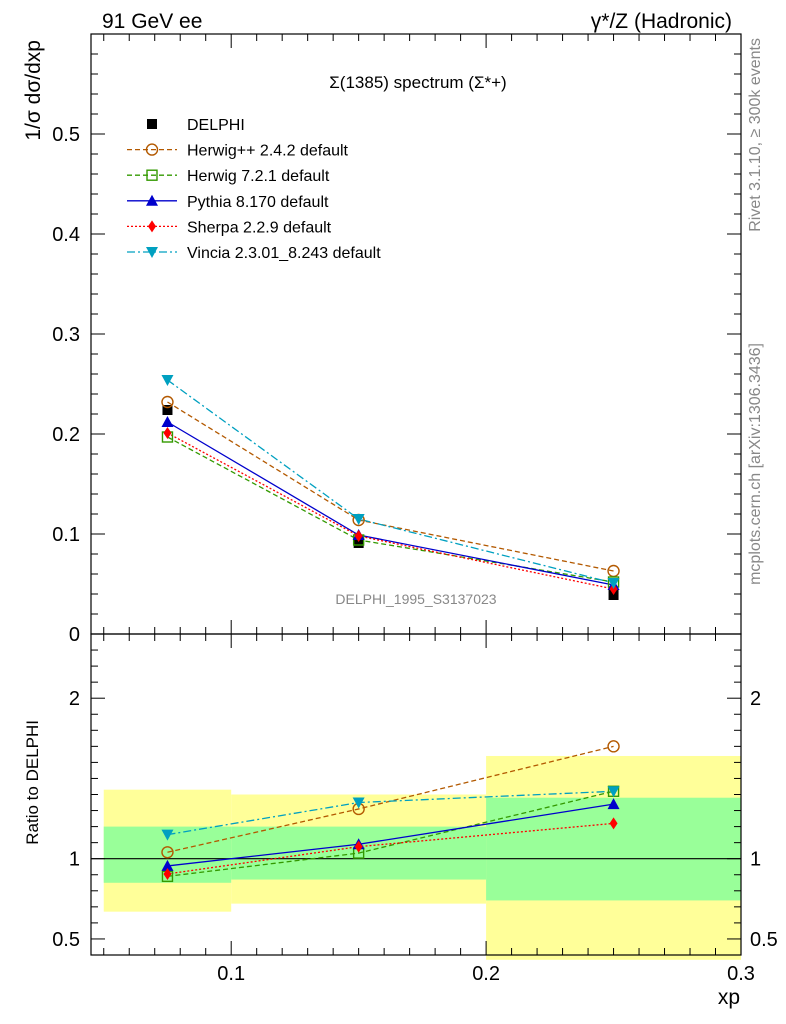 The image size is (786, 1024). What do you see at coordinates (755, 464) in the screenshot?
I see `mcplots-label: mcplots.cern.ch [arXiv:1306.3436]` at bounding box center [755, 464].